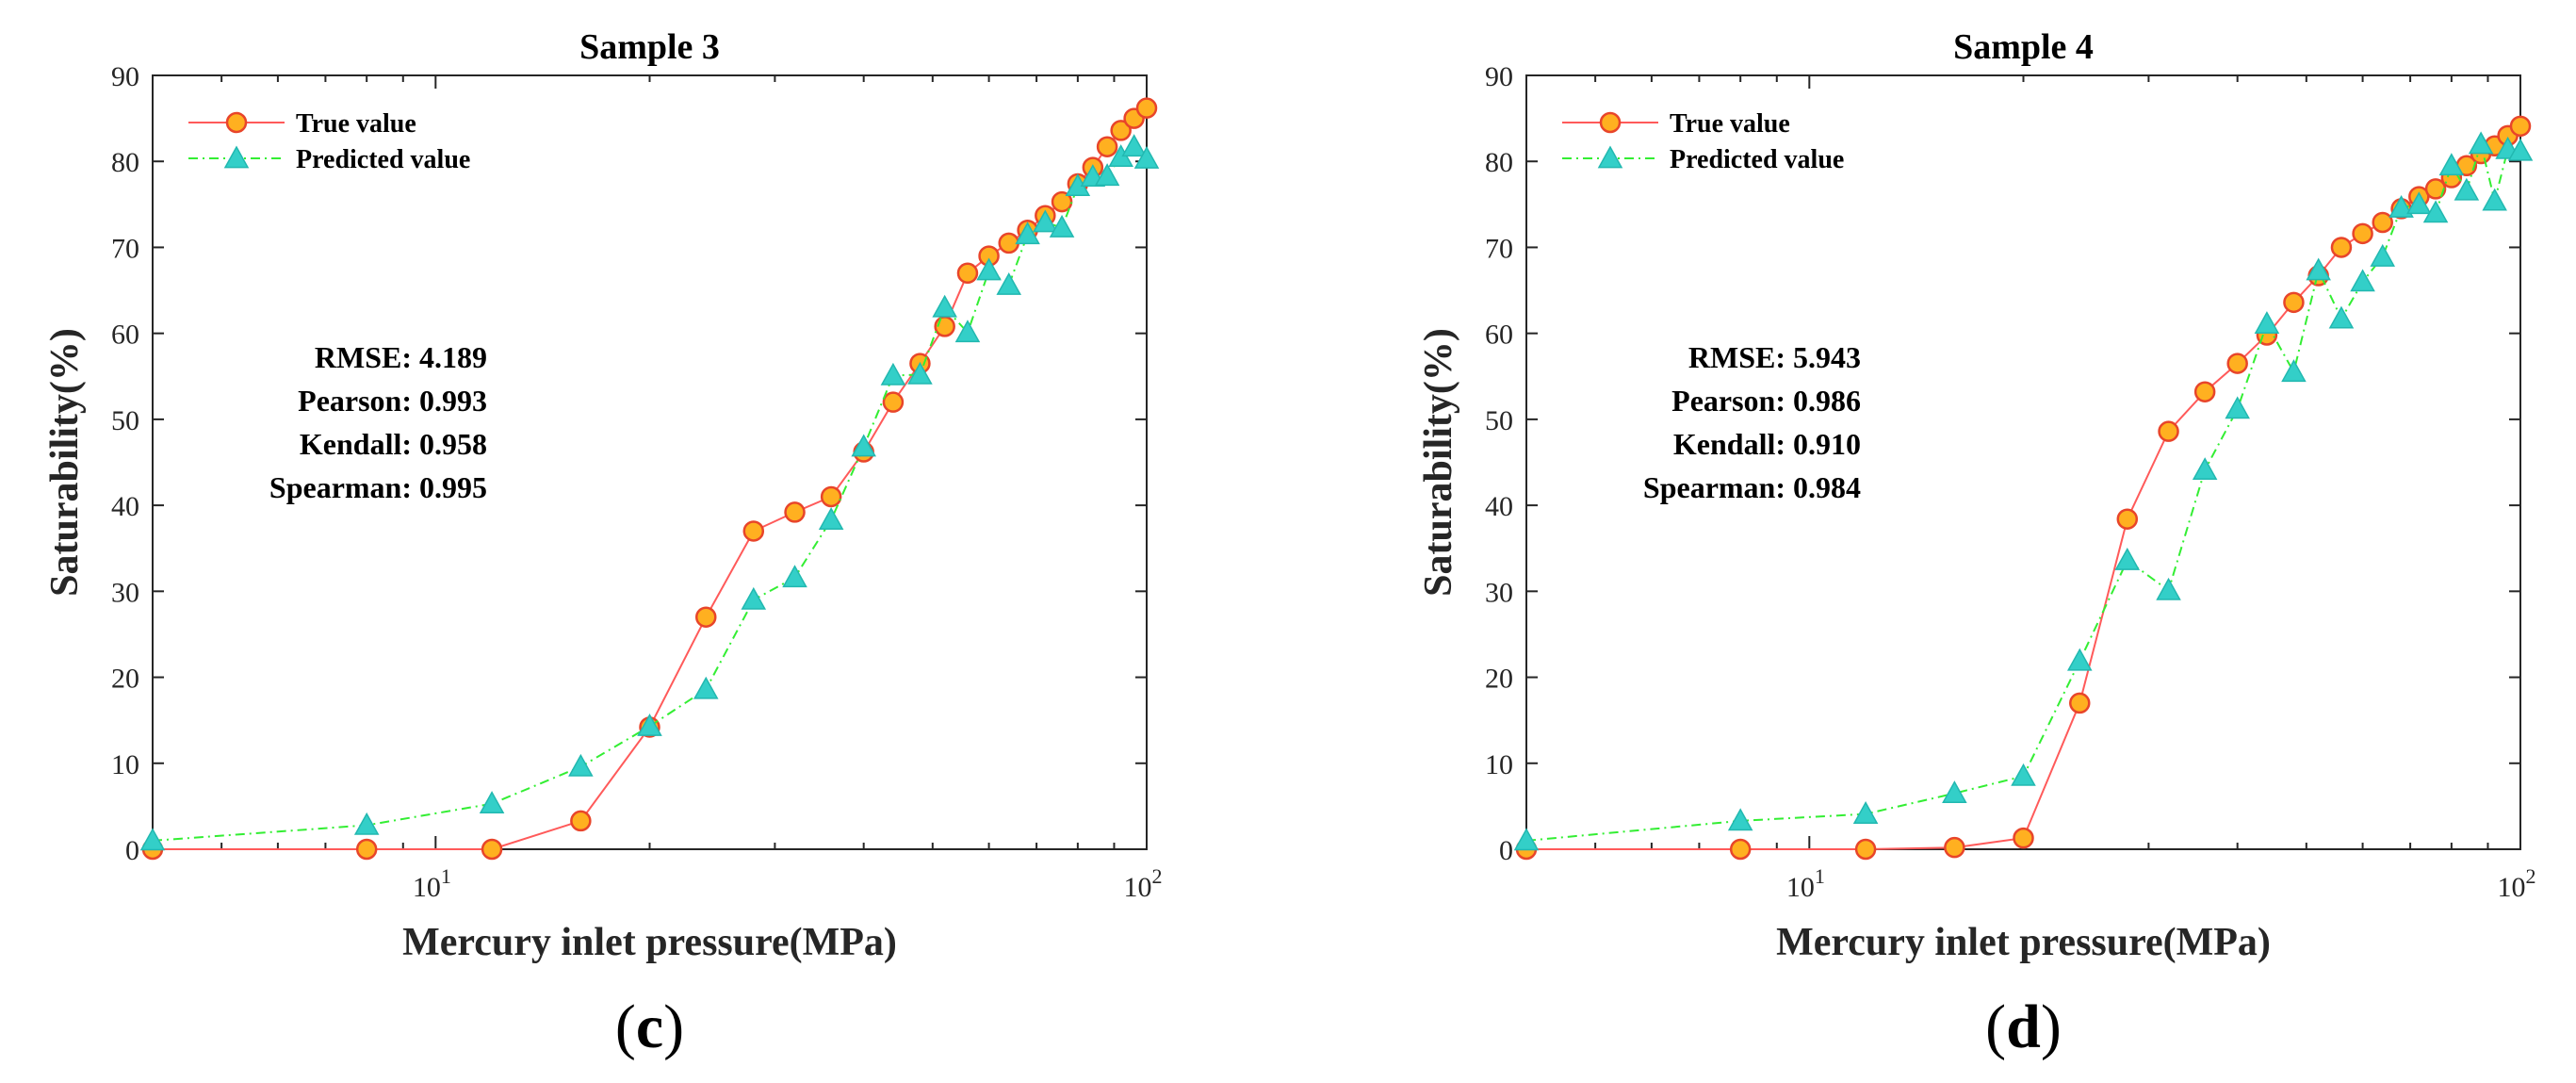  Describe the element at coordinates (1499, 507) in the screenshot. I see `y-tick-label: 40` at that location.